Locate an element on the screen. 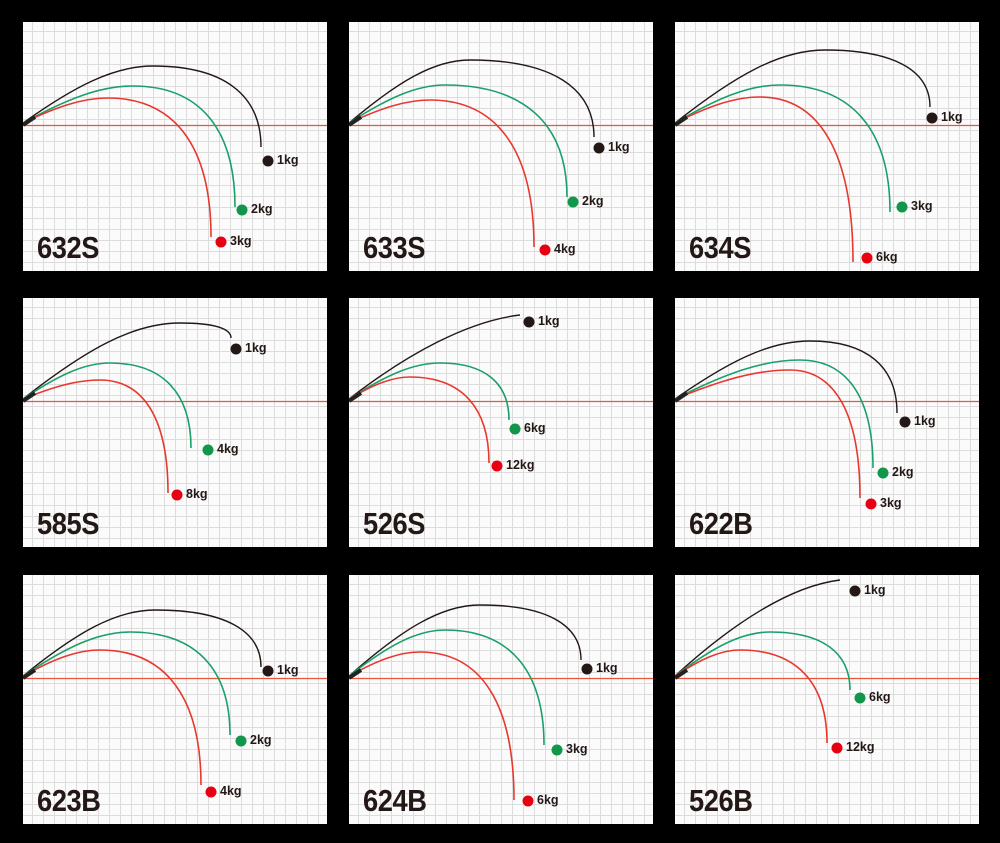  model-name: 526B is located at coordinates (721, 800).